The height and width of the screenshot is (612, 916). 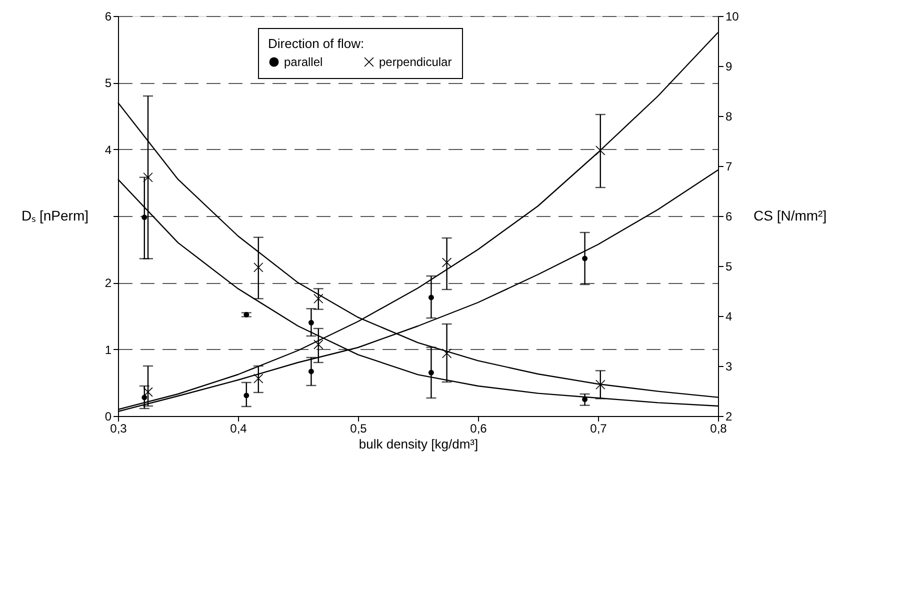 I want to click on y-axis-title: Dₛ [nPerm], so click(x=54, y=216).